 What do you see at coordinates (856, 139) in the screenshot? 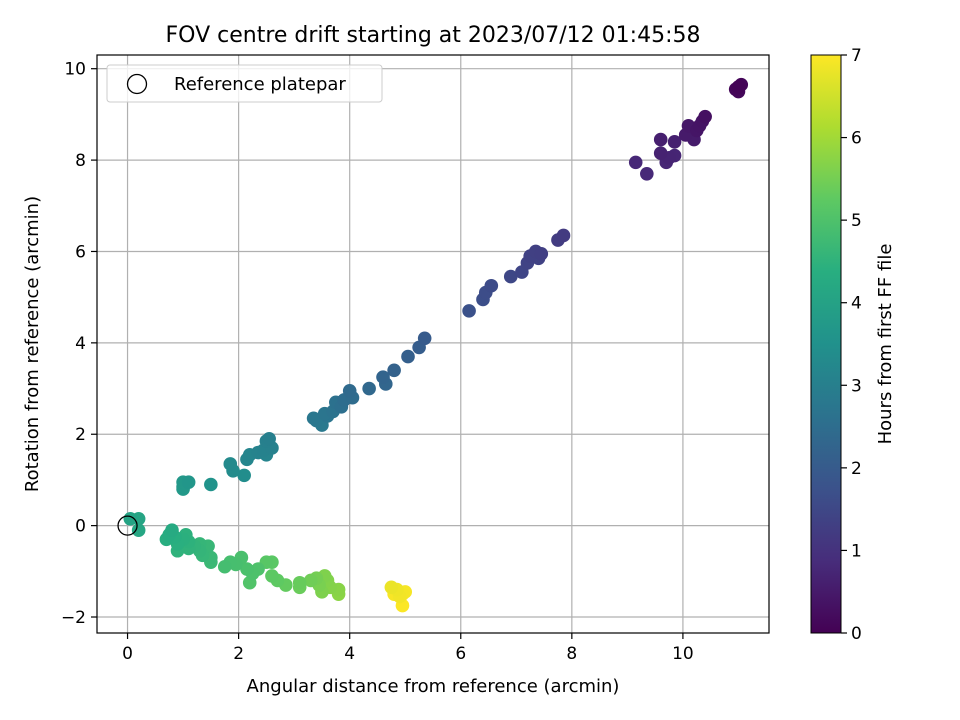
I see `colorbar-tick-label: 6` at bounding box center [856, 139].